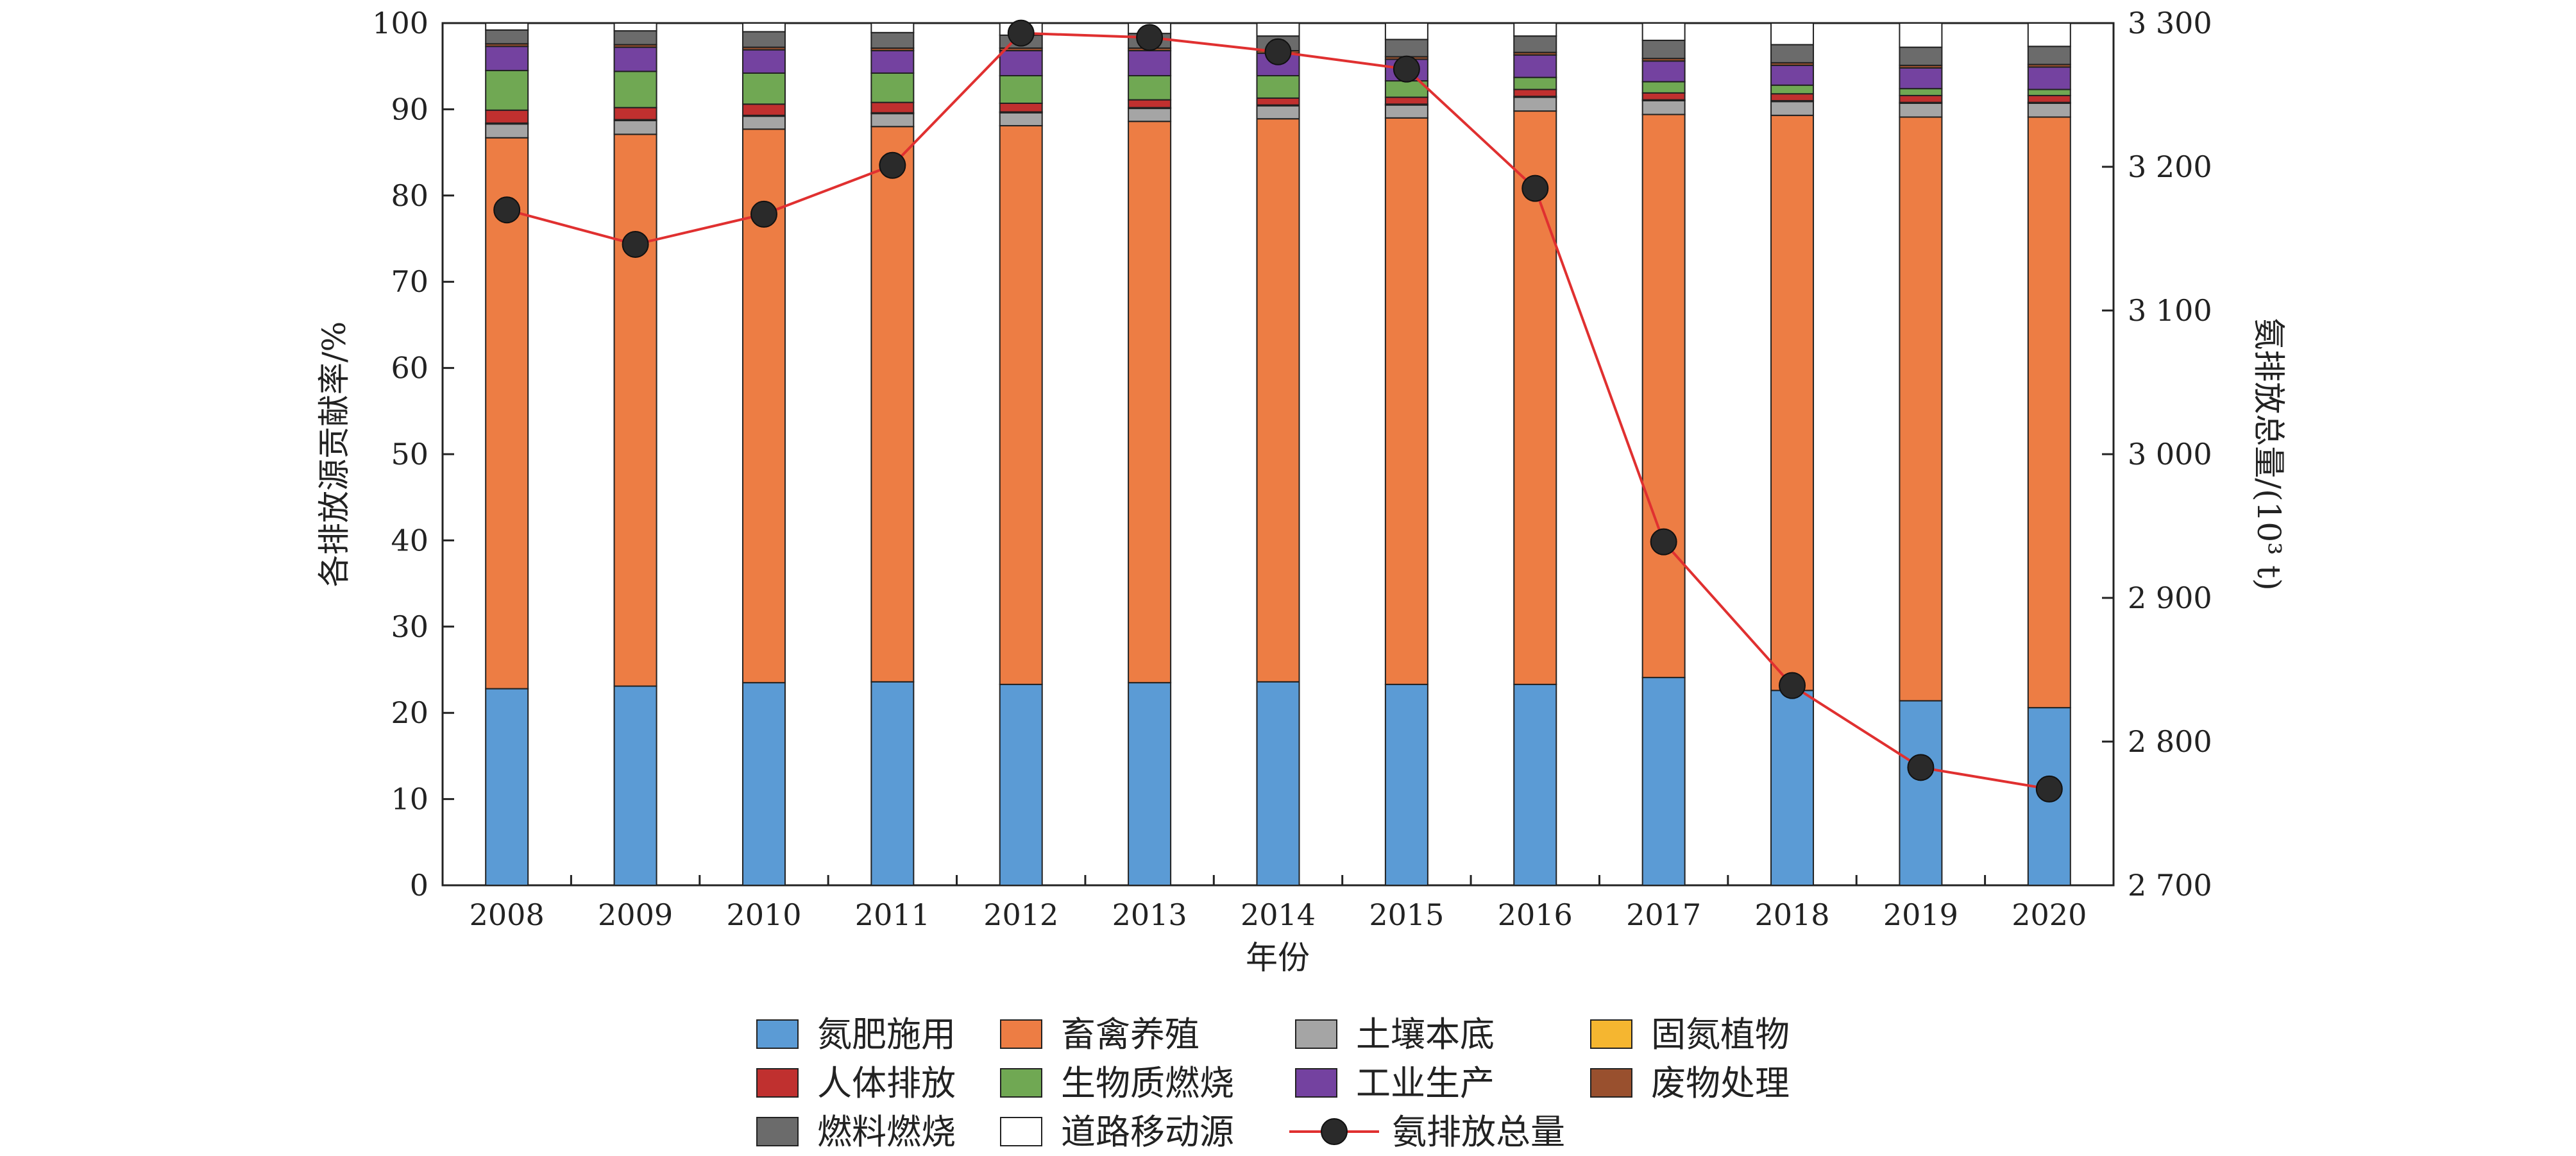 The image size is (2576, 1156). What do you see at coordinates (1535, 188) in the screenshot?
I see `line-point-2016` at bounding box center [1535, 188].